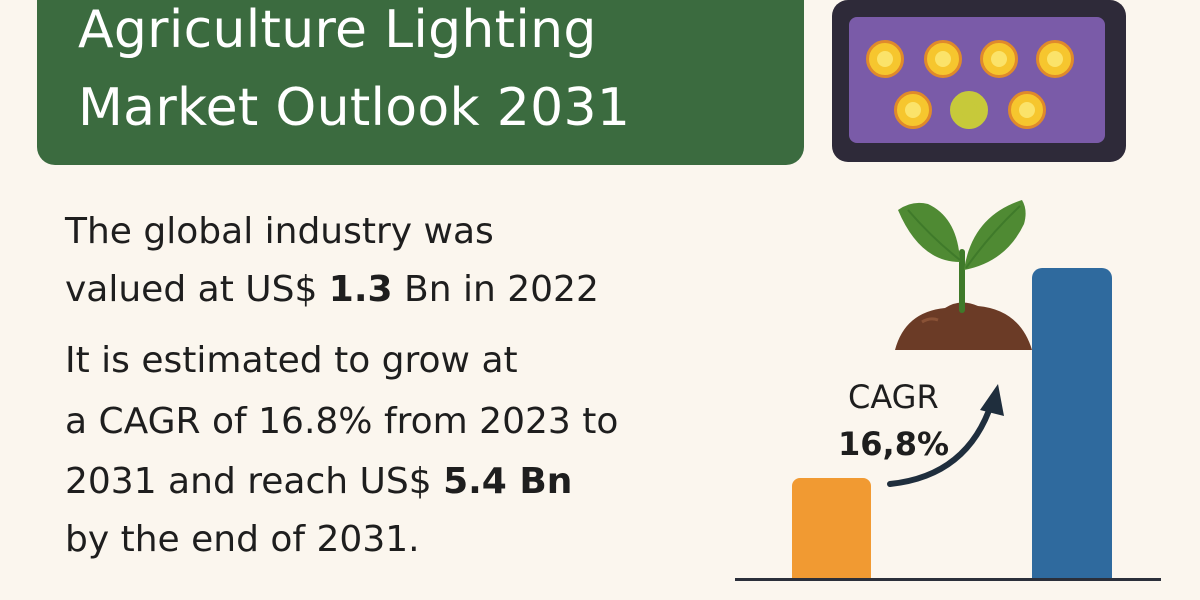 This screenshot has width=1200, height=600. What do you see at coordinates (948, 579) in the screenshot?
I see `chart-baseline` at bounding box center [948, 579].